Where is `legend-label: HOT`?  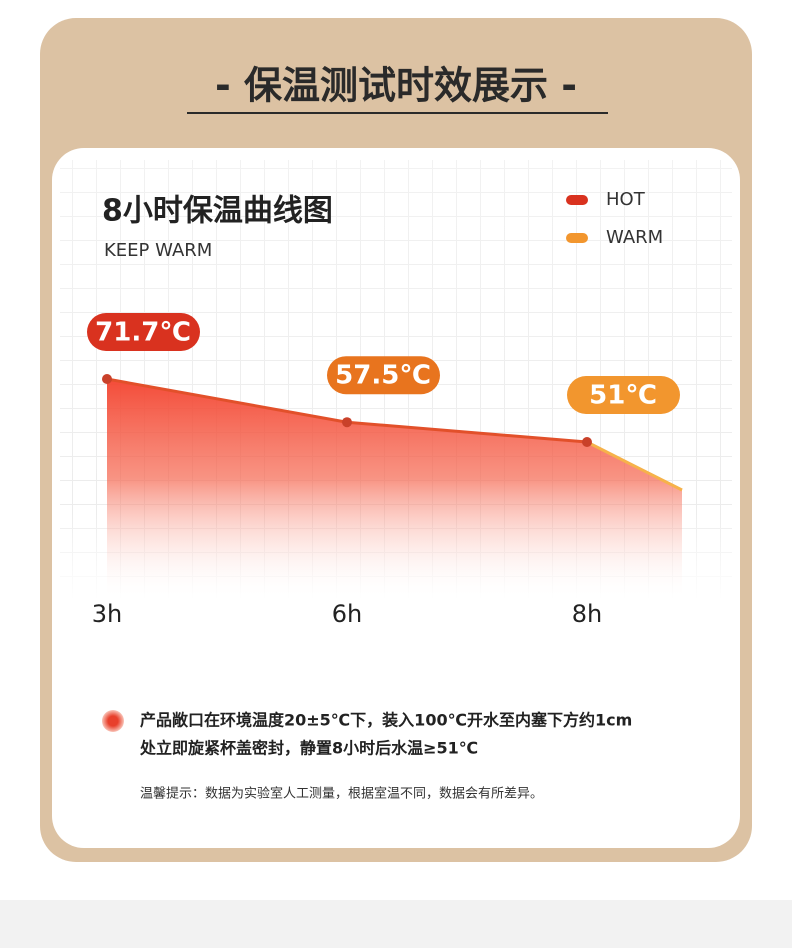 legend-label: HOT is located at coordinates (626, 199).